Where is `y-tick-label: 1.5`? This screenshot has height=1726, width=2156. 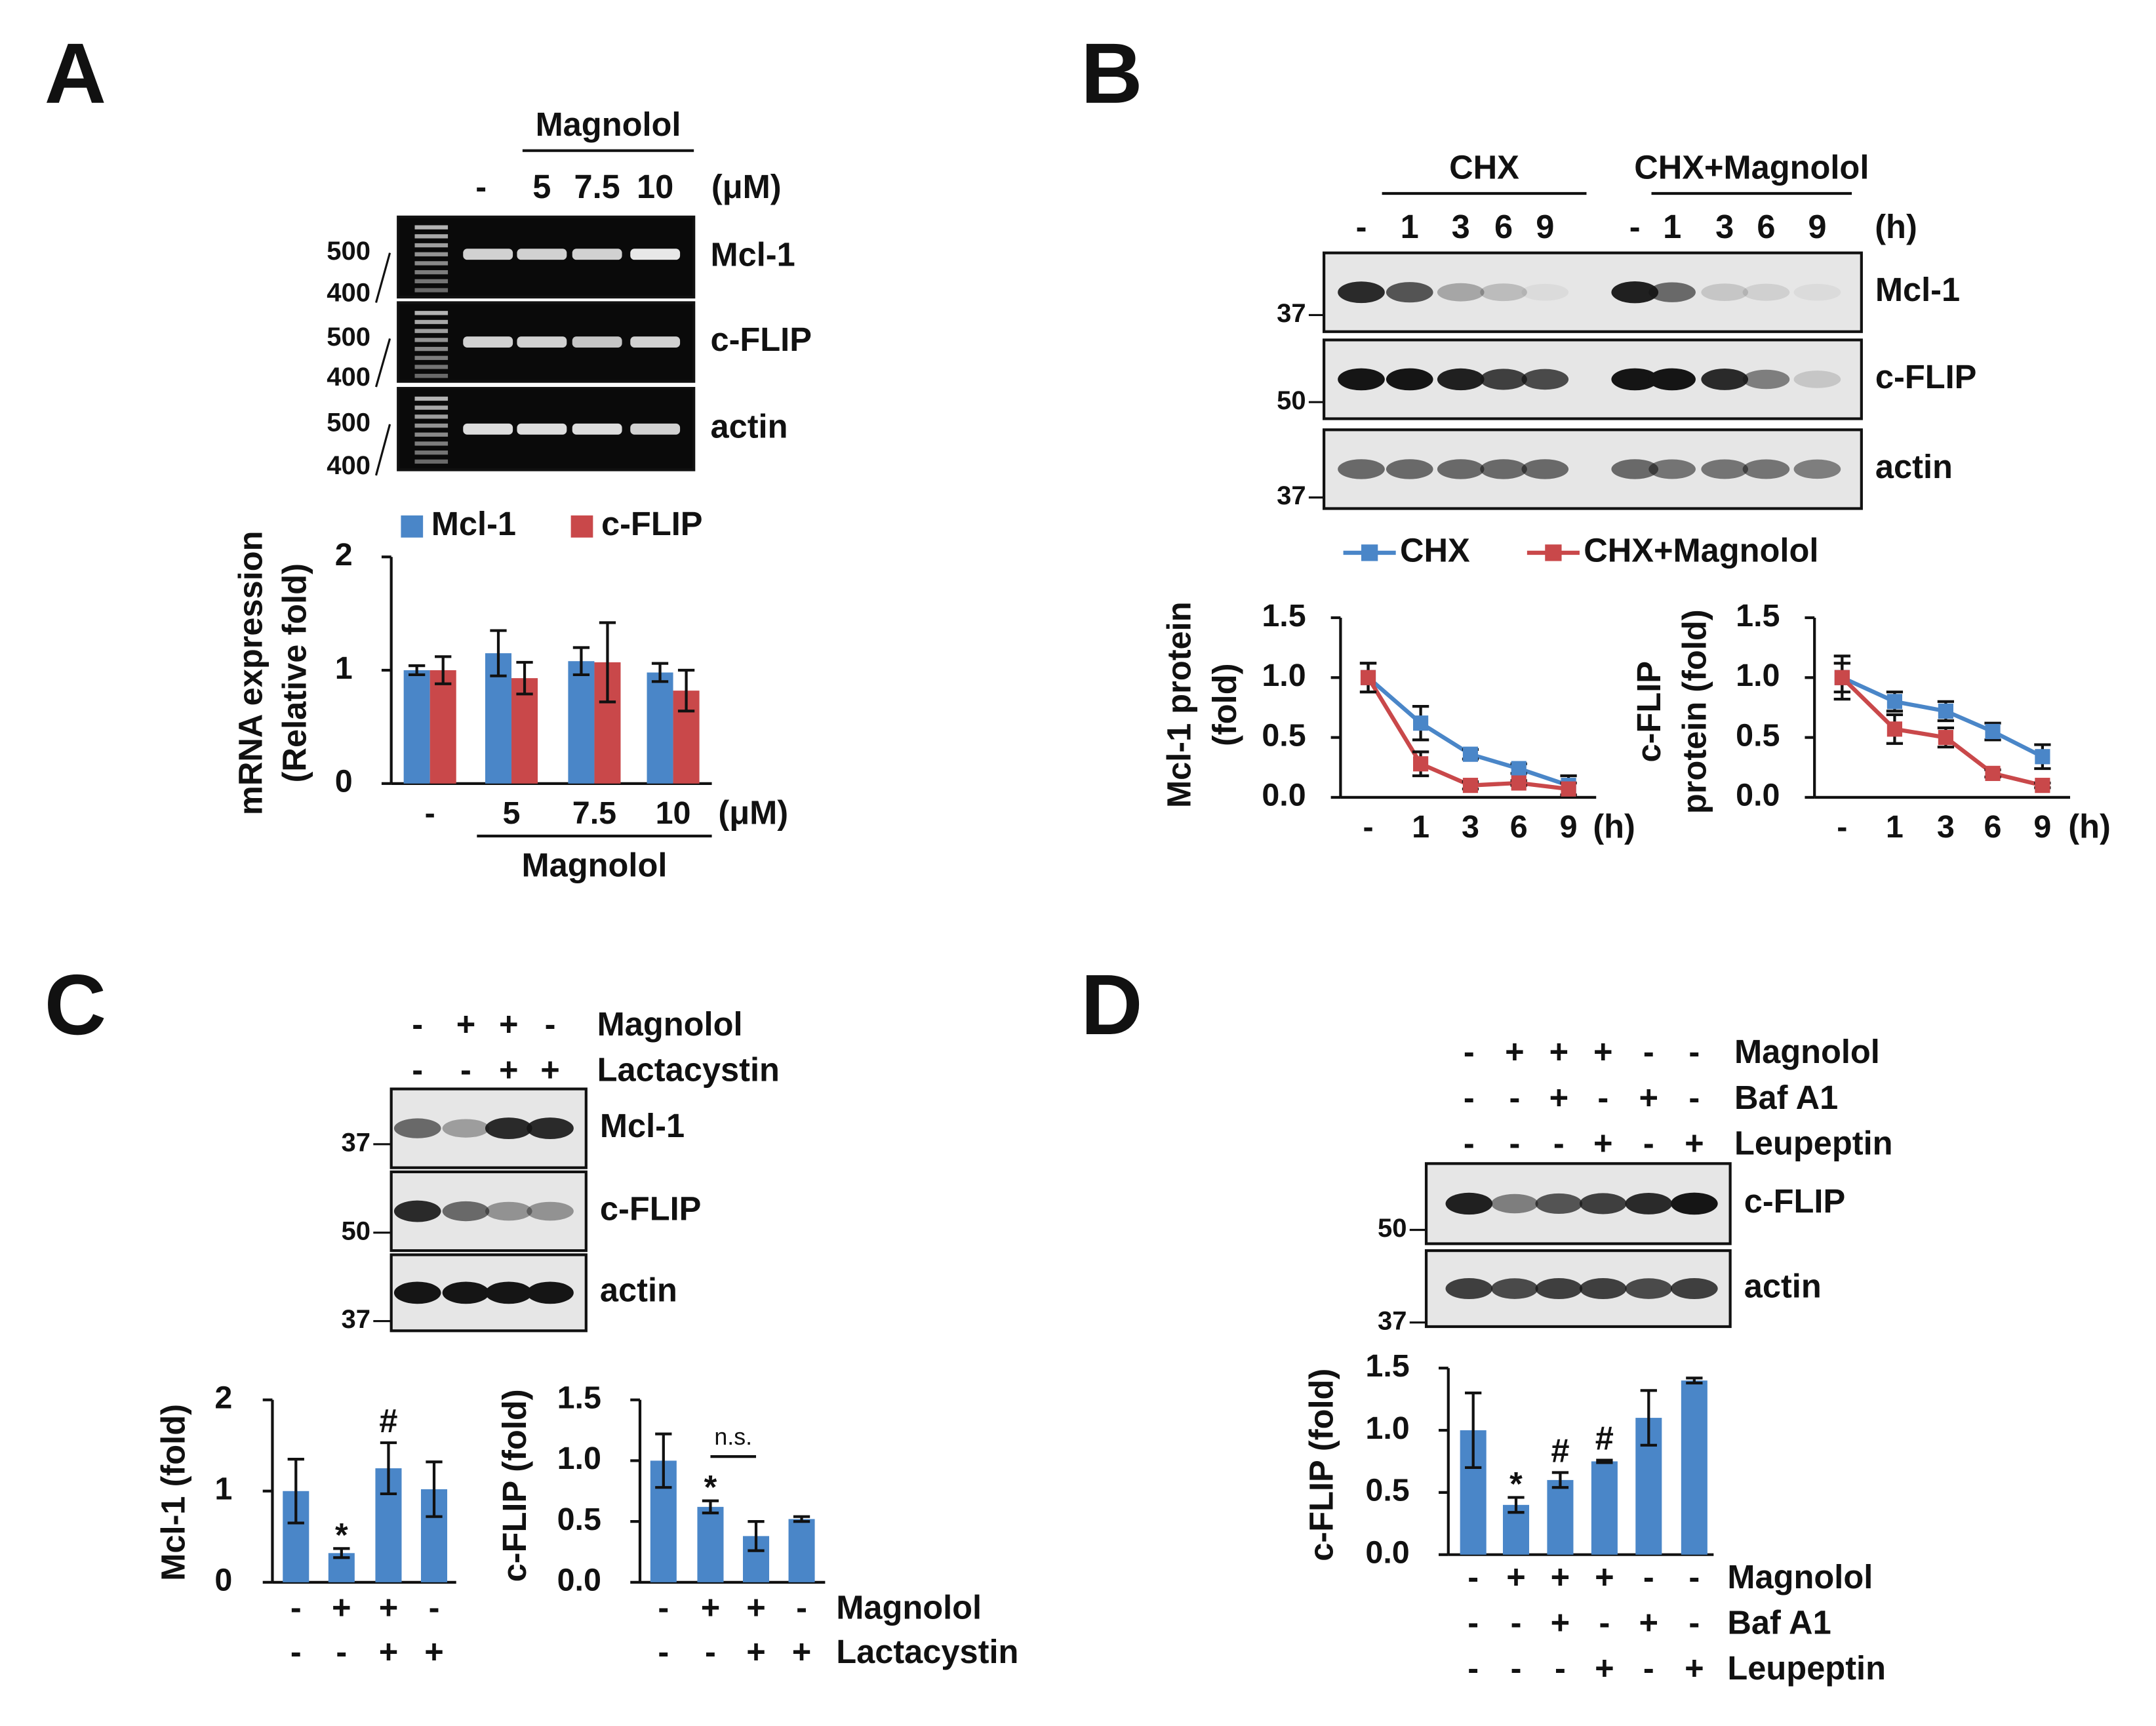 y-tick-label: 1.5 is located at coordinates (1387, 1366).